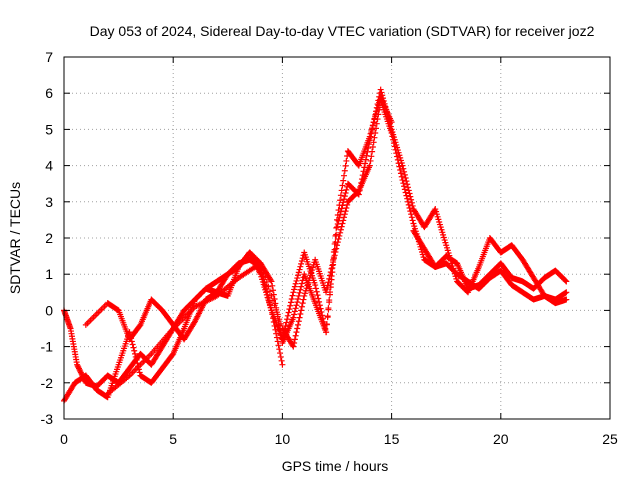 This screenshot has width=640, height=485. Describe the element at coordinates (283, 439) in the screenshot. I see `x-tick-label: 10` at that location.